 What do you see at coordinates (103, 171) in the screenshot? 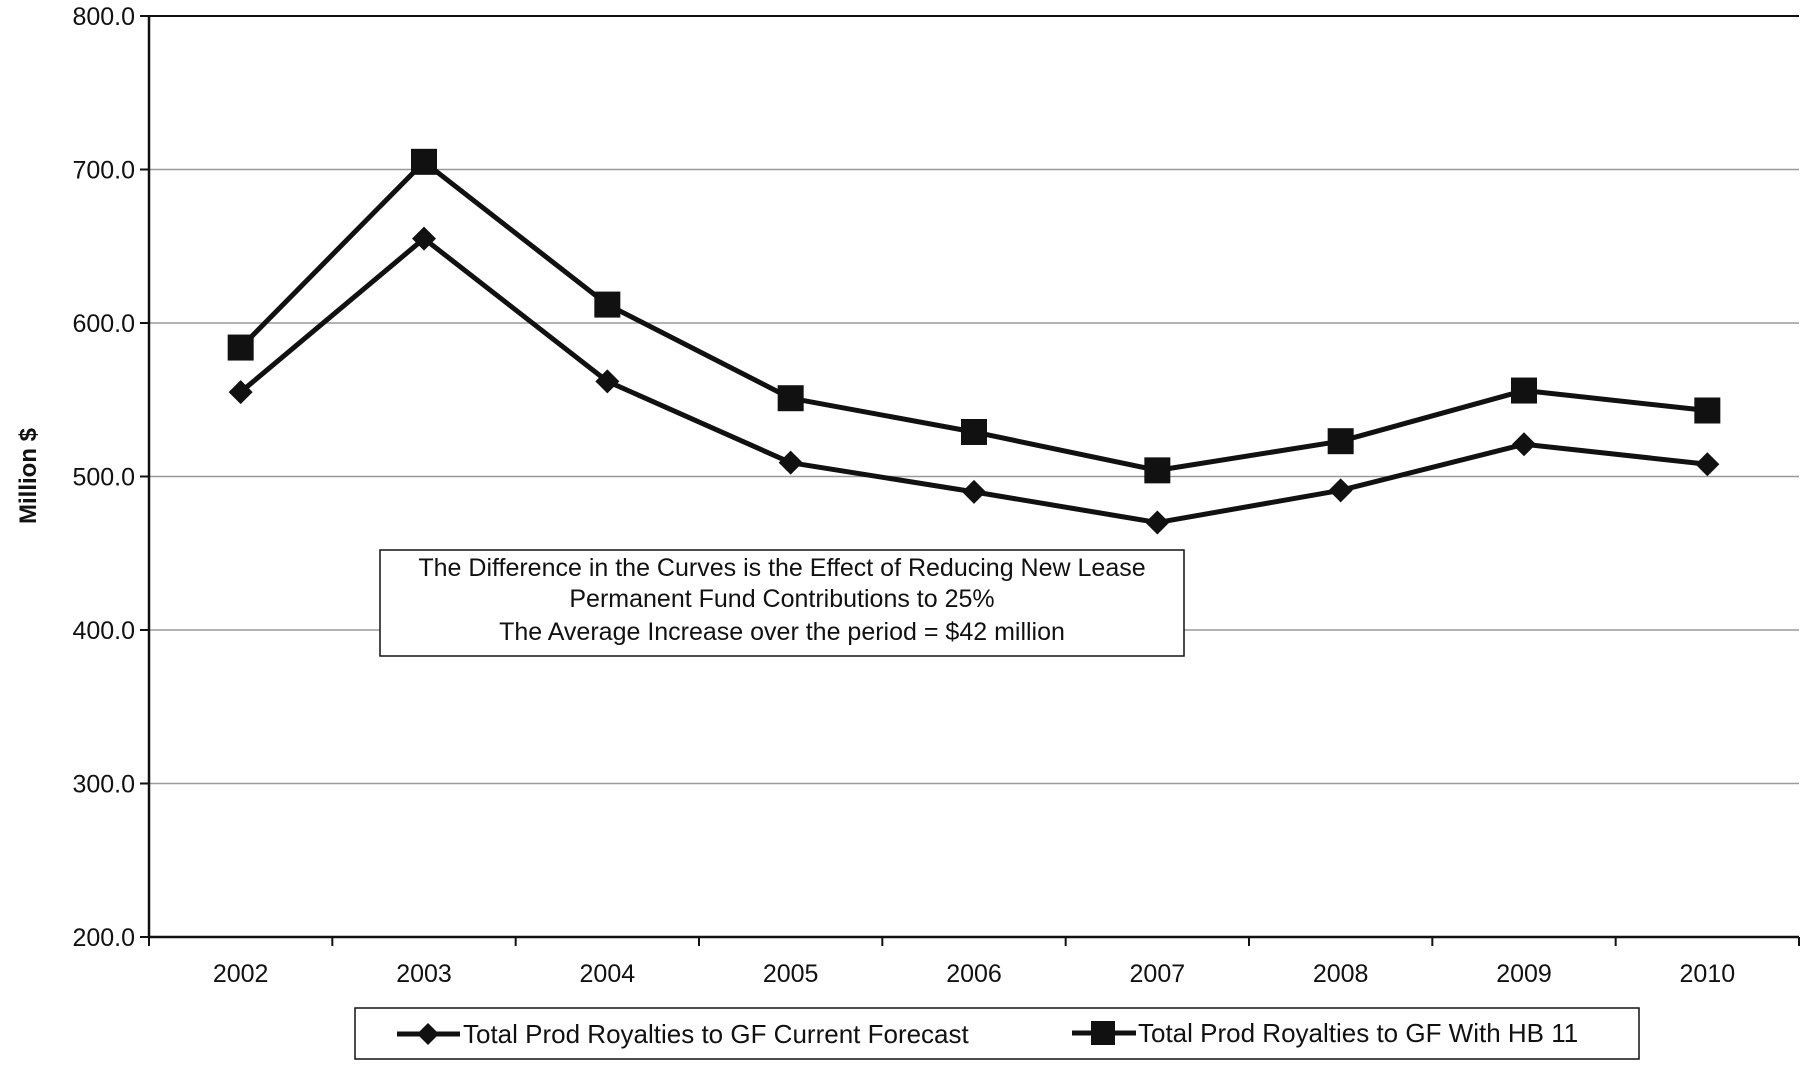
I see `y-tick-label: 700.0` at bounding box center [103, 171].